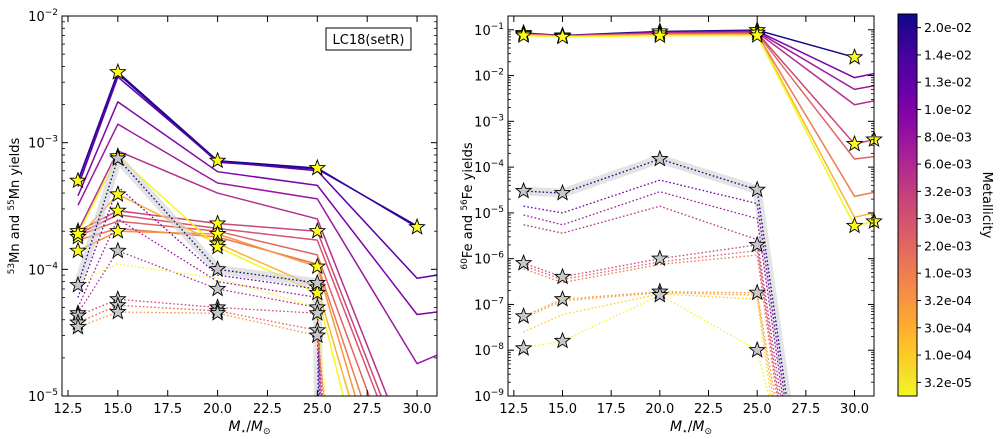 Image resolution: width=1001 pixels, height=439 pixels. What do you see at coordinates (498, 164) in the screenshot?
I see `right-ytick-exponent: −4` at bounding box center [498, 164].